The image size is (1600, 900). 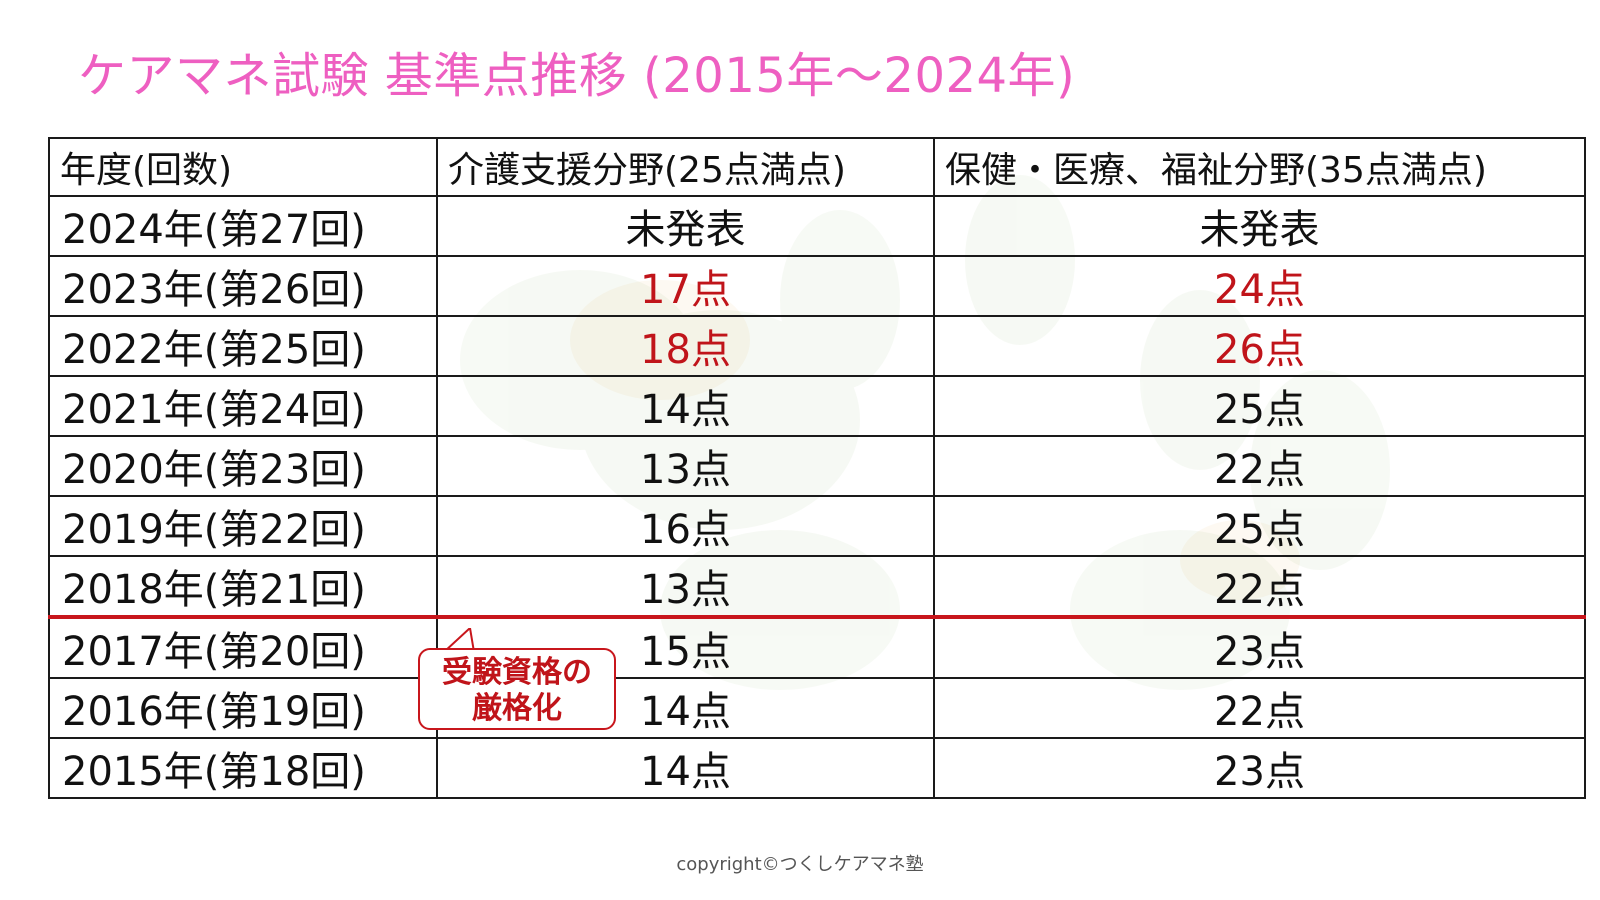 What do you see at coordinates (243, 708) in the screenshot?
I see `year-cell: 2016年(第19回)` at bounding box center [243, 708].